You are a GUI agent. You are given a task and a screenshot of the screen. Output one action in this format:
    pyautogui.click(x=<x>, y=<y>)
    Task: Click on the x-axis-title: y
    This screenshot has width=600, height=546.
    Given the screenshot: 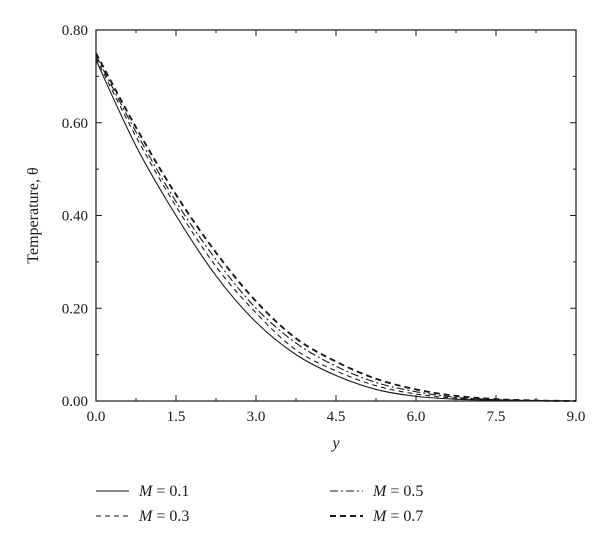 What is the action you would take?
    pyautogui.click(x=335, y=443)
    